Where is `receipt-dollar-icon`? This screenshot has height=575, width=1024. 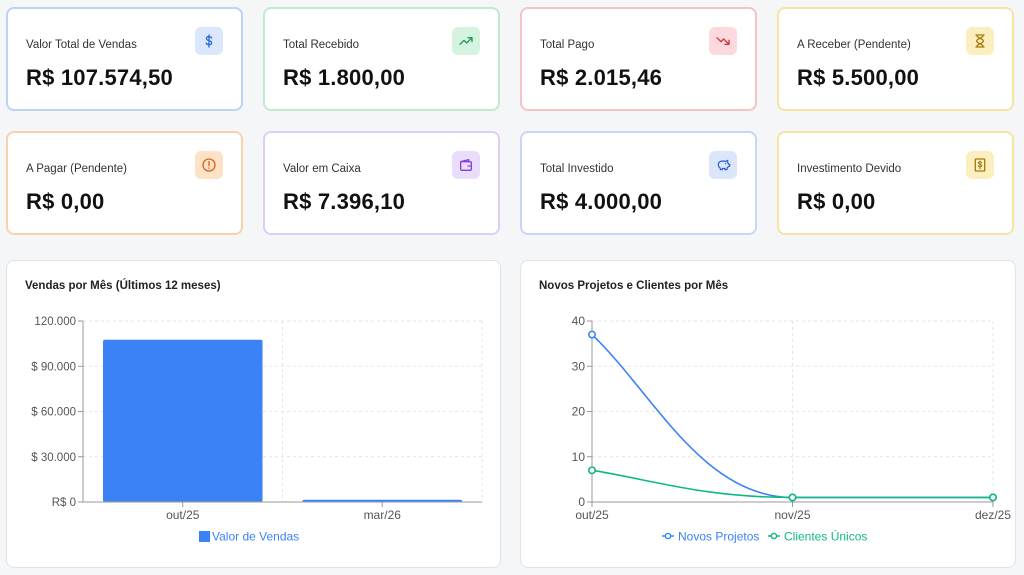
receipt-dollar-icon is located at coordinates (980, 165).